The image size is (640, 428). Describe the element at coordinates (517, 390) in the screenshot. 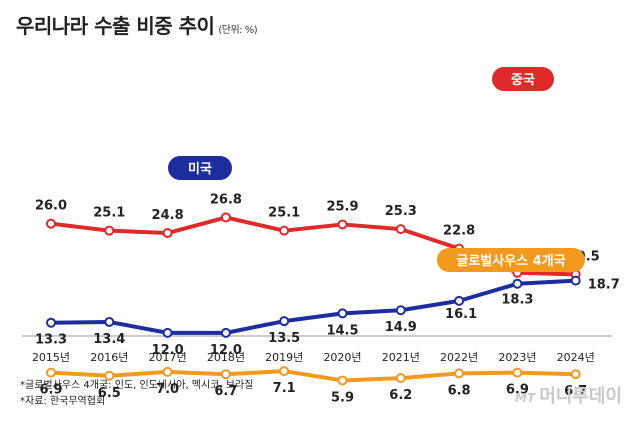

I see `data-label-global-south-8: 6.9` at that location.